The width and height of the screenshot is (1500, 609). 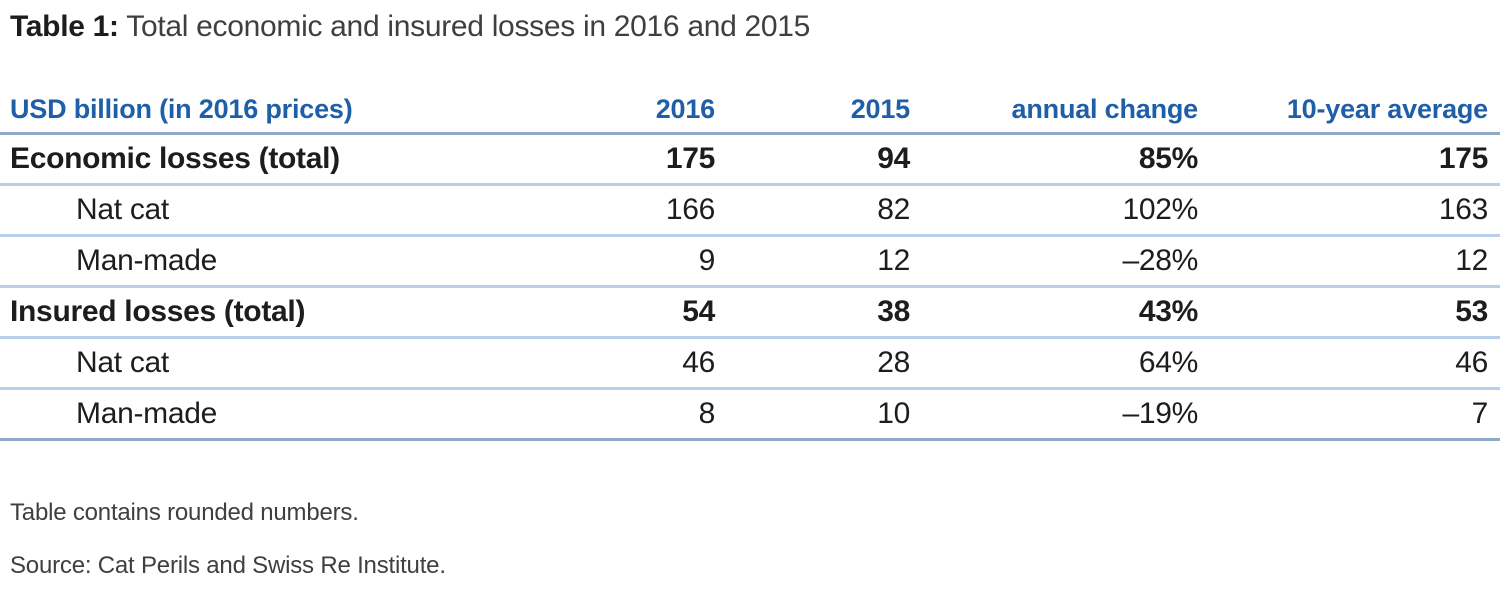 What do you see at coordinates (1349, 363) in the screenshot?
I see `cell-10-year-average: 46` at bounding box center [1349, 363].